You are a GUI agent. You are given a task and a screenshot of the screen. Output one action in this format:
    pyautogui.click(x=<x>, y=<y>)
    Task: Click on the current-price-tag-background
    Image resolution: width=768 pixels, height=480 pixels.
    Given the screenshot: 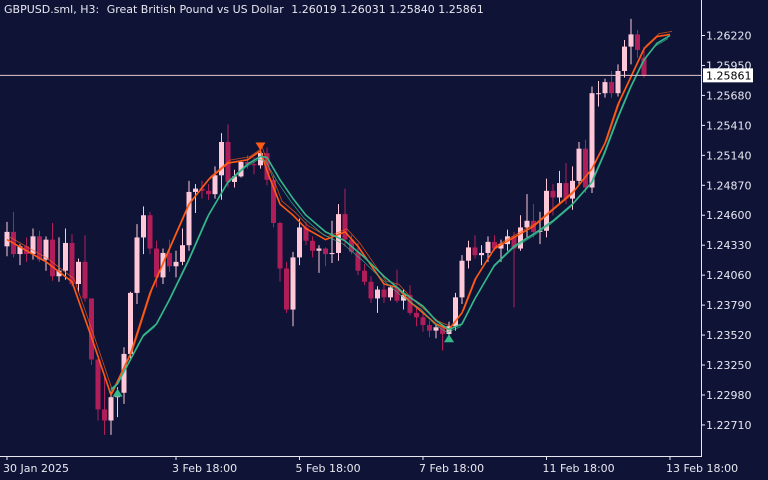 What is the action you would take?
    pyautogui.click(x=728, y=75)
    